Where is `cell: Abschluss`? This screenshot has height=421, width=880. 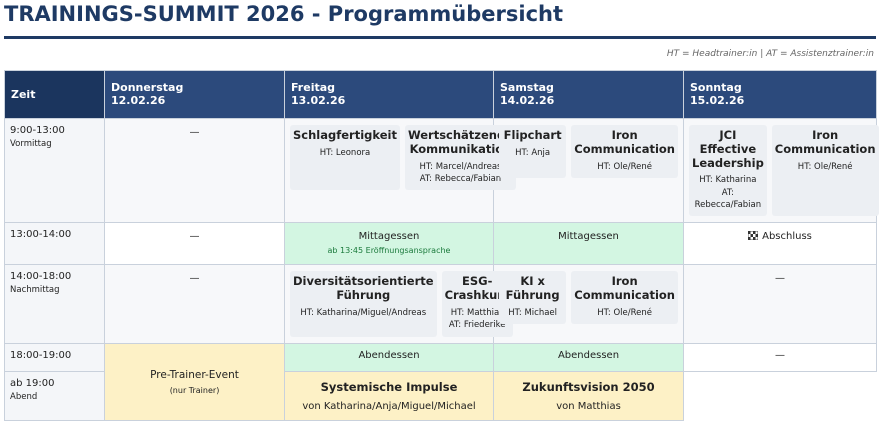
cell: Abschluss is located at coordinates (780, 244).